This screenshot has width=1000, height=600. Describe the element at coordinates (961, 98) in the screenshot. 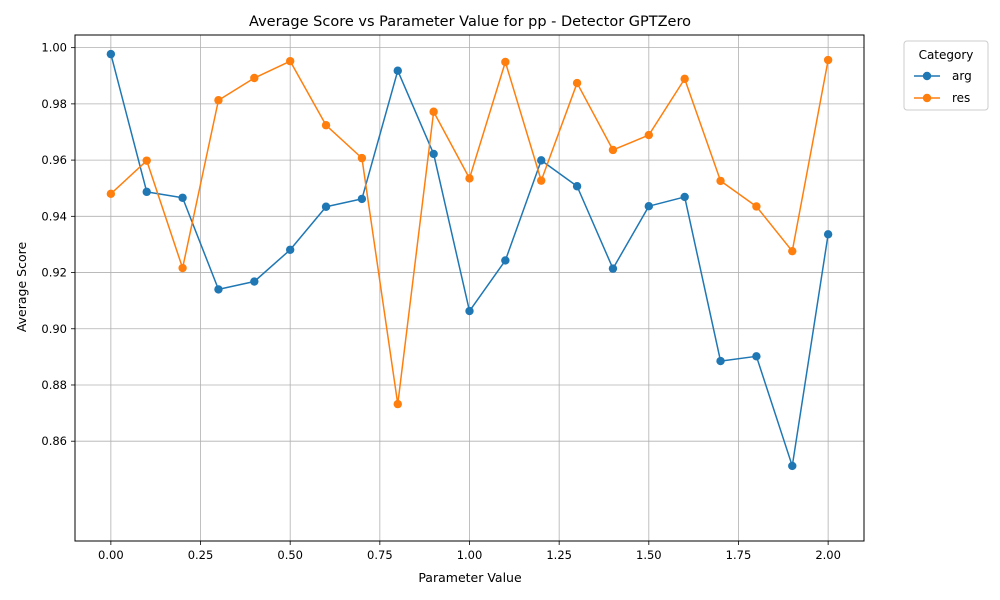

I see `legend-label-res: res` at that location.